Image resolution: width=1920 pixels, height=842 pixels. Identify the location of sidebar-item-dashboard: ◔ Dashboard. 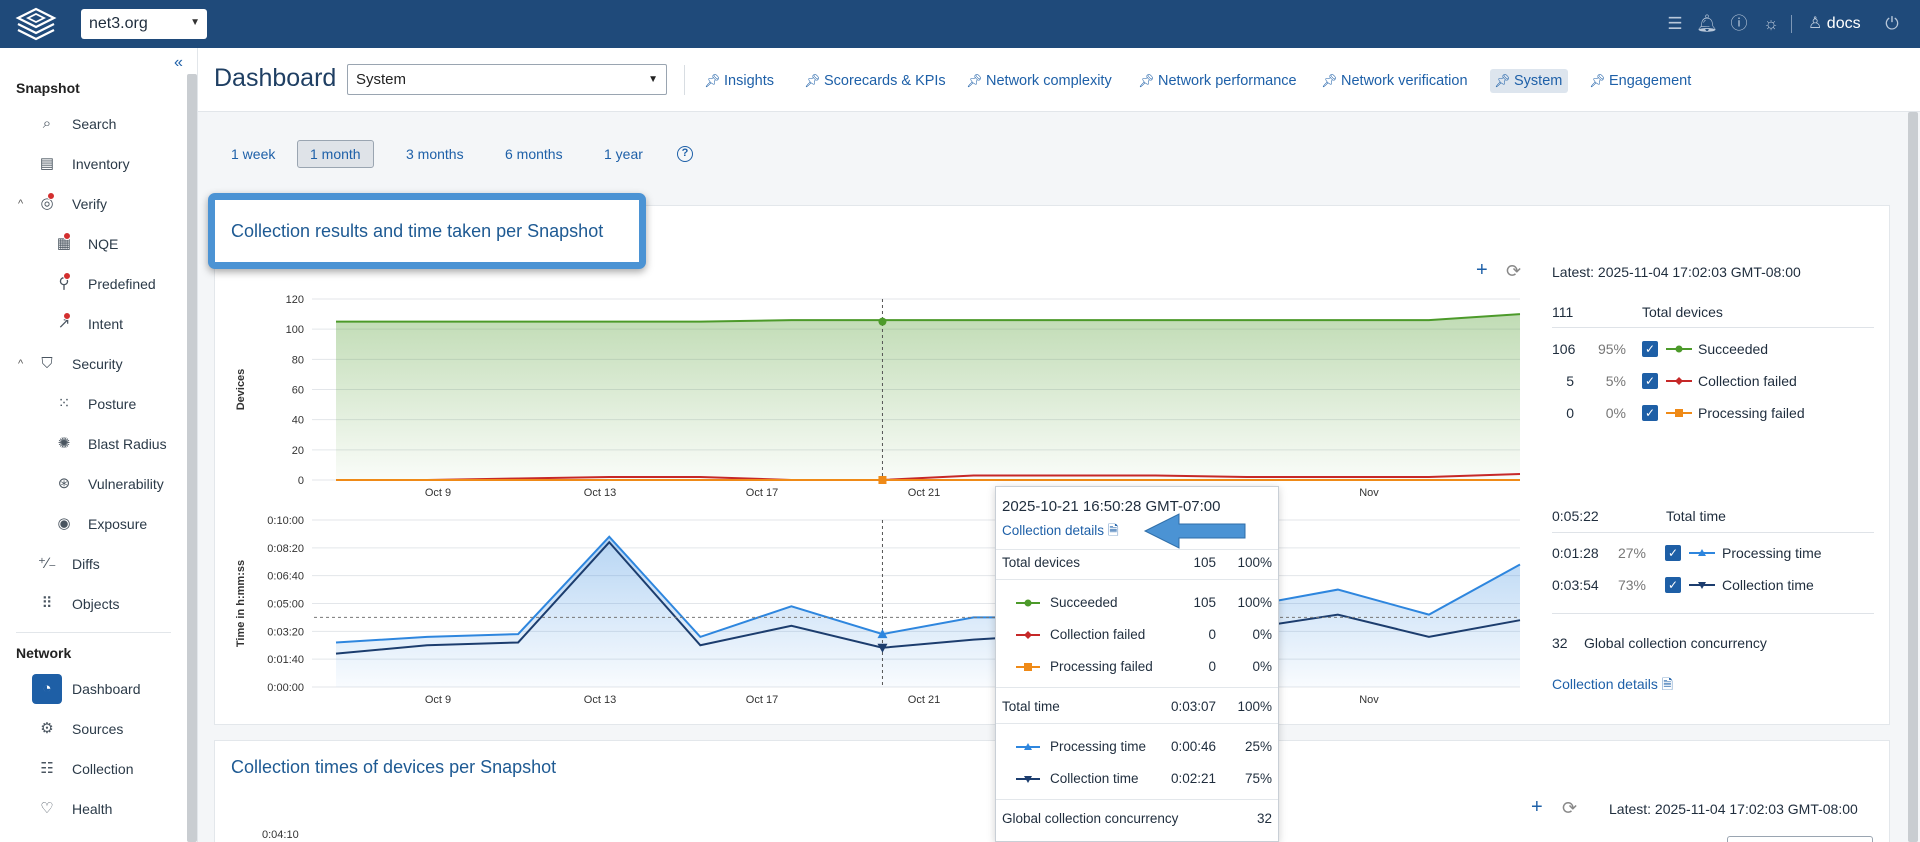
(92, 689).